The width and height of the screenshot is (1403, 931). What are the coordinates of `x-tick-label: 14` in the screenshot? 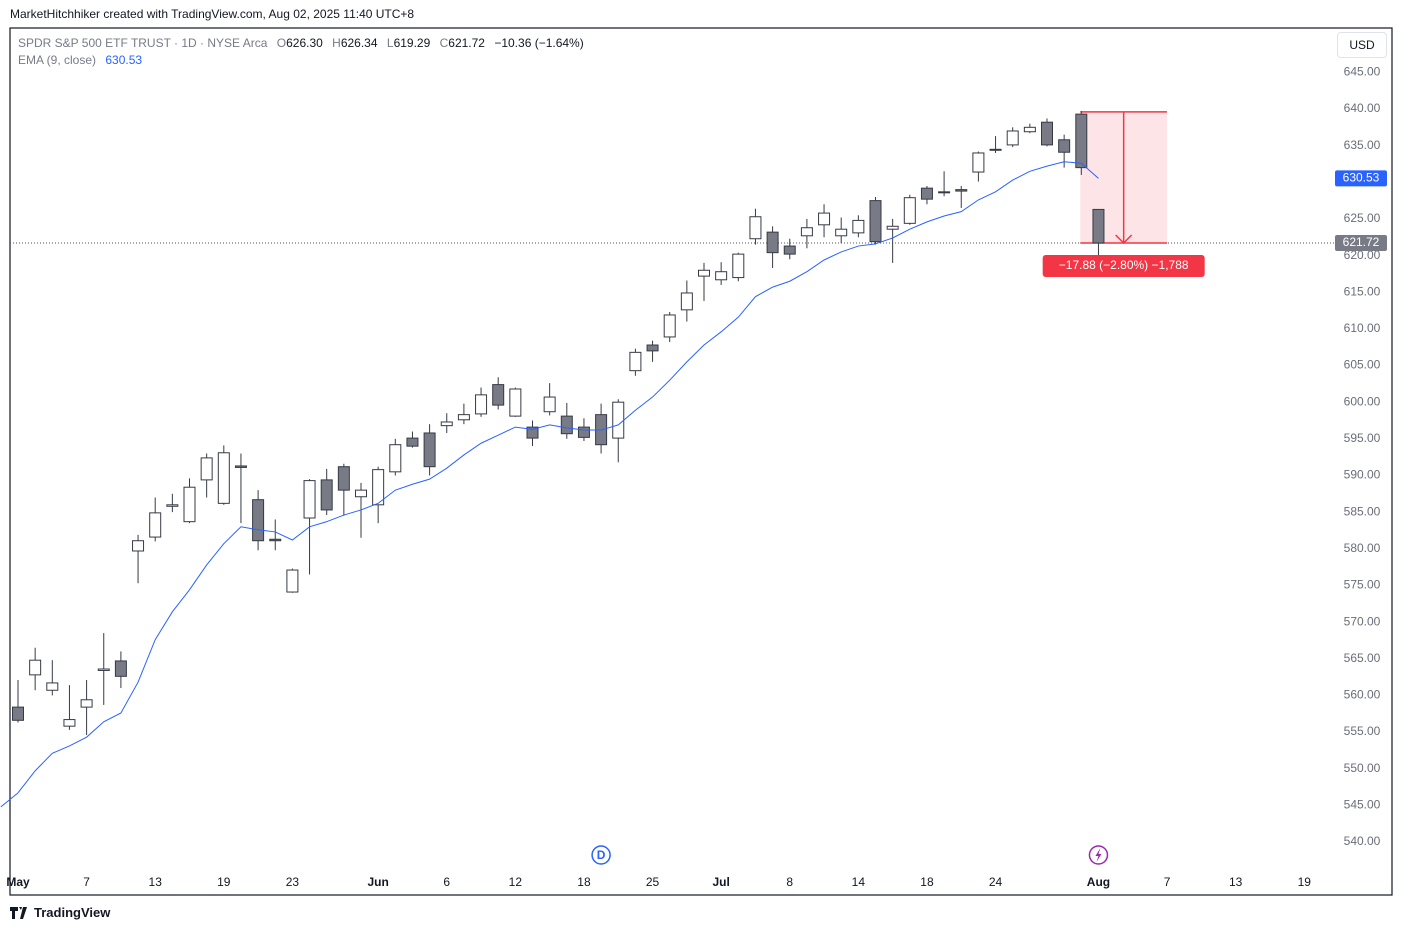 It's located at (859, 882).